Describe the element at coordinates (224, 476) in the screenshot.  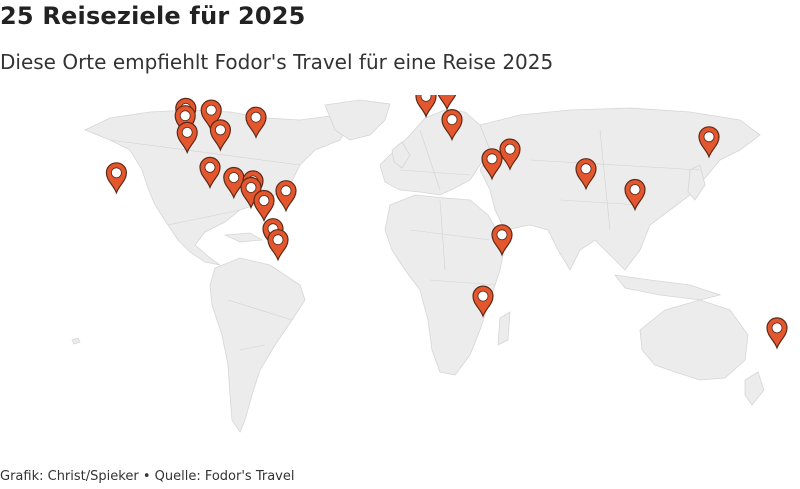
I see `source-text: Quelle: Fodor's Travel` at that location.